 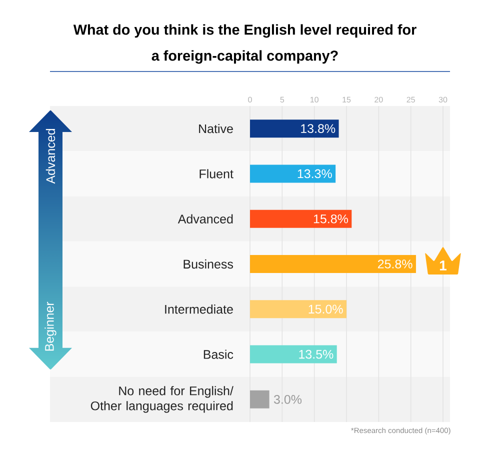 What do you see at coordinates (346, 99) in the screenshot?
I see `x-tick-label: 15` at bounding box center [346, 99].